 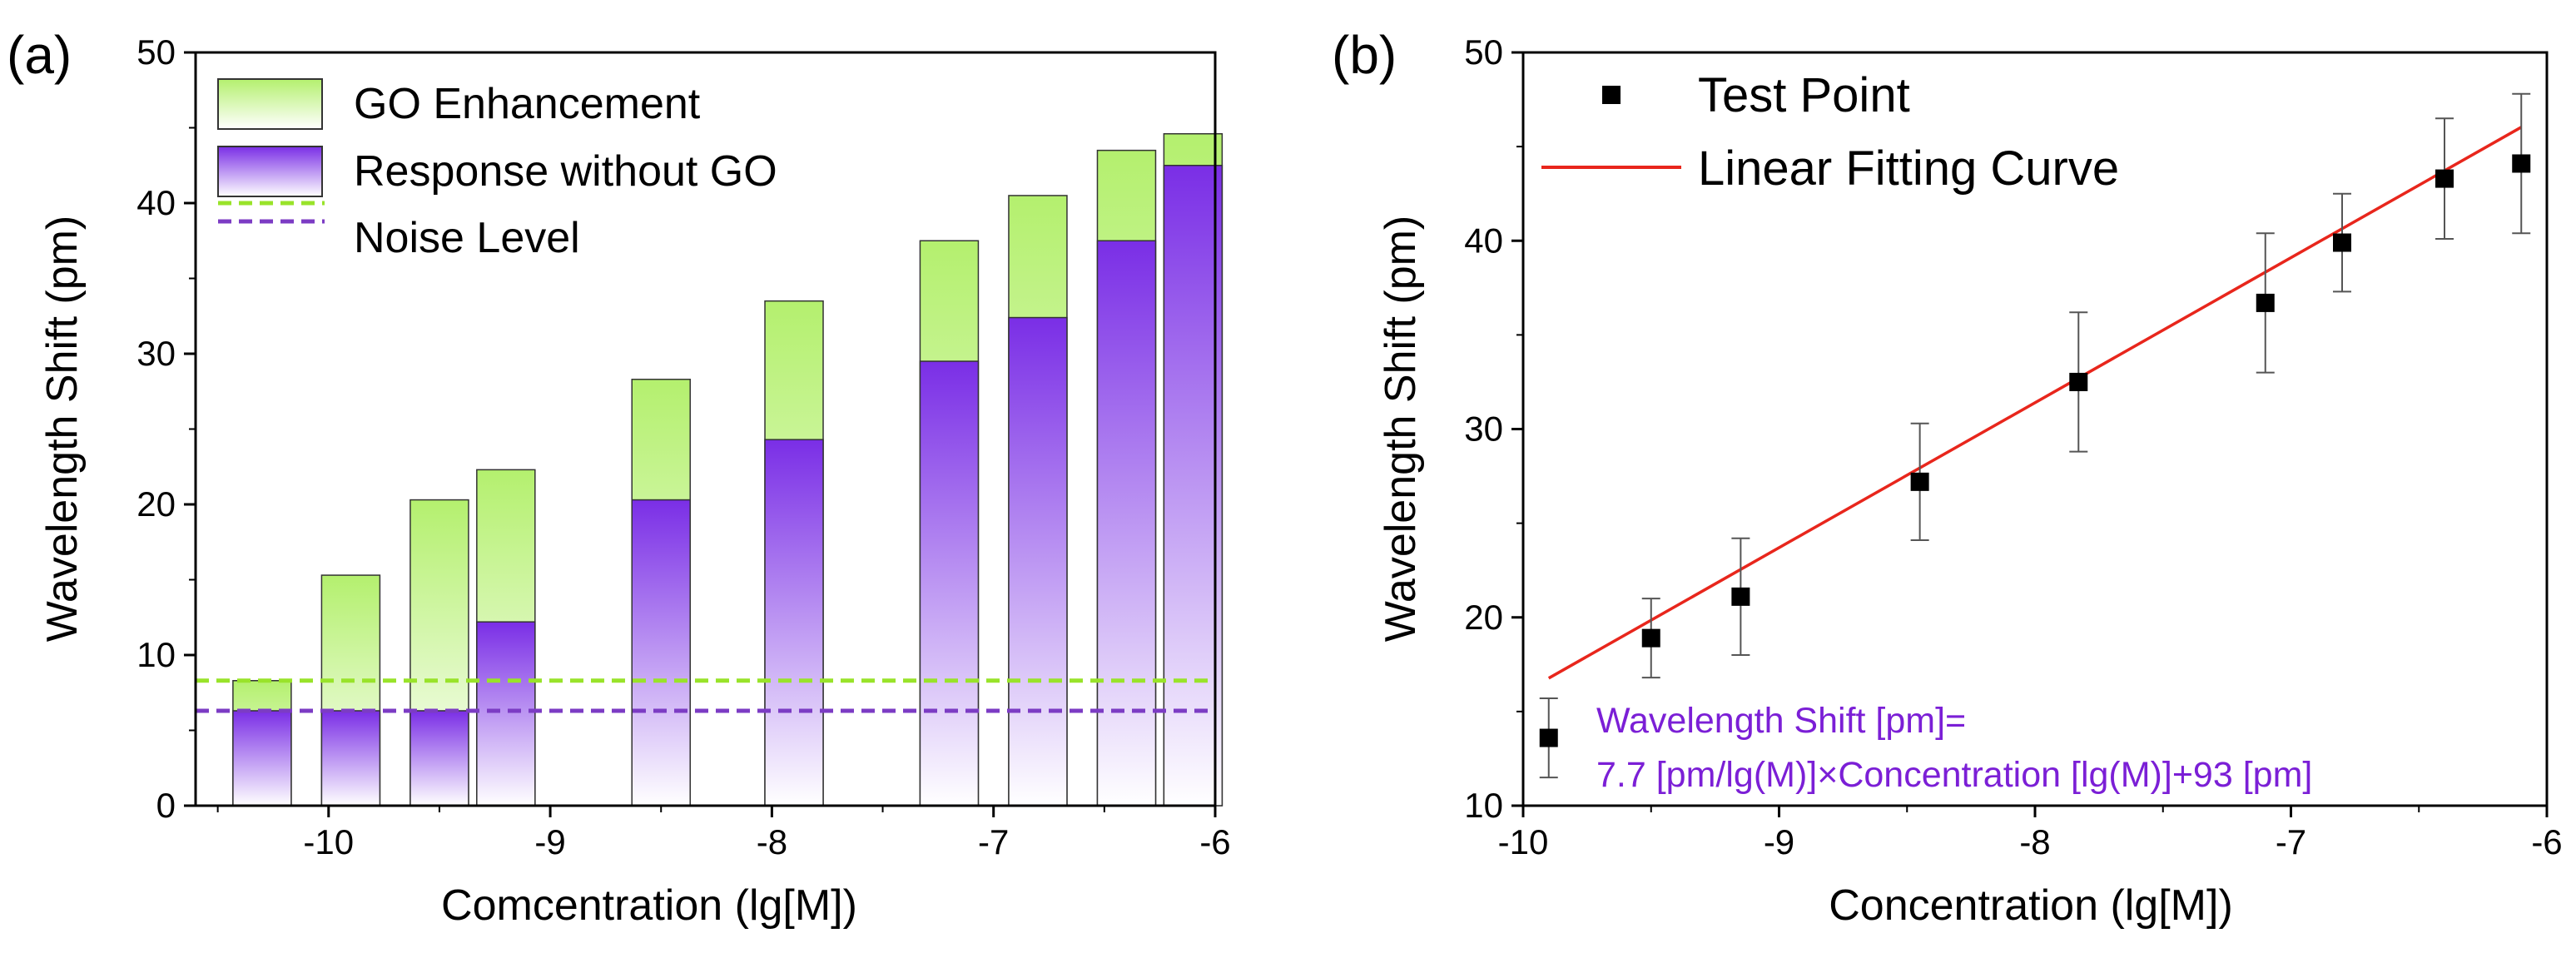 I want to click on legend-label-linear-fit: Linear Fitting Curve, so click(x=1908, y=168).